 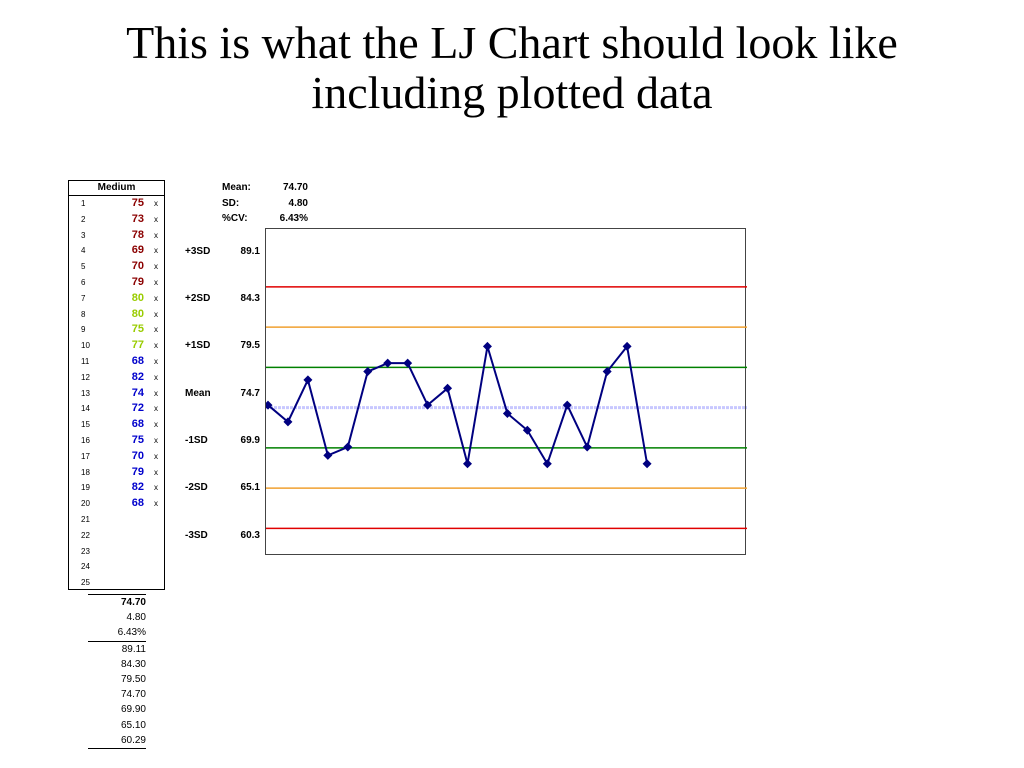 What do you see at coordinates (116, 220) in the screenshot?
I see `table-row: 2 73 x` at bounding box center [116, 220].